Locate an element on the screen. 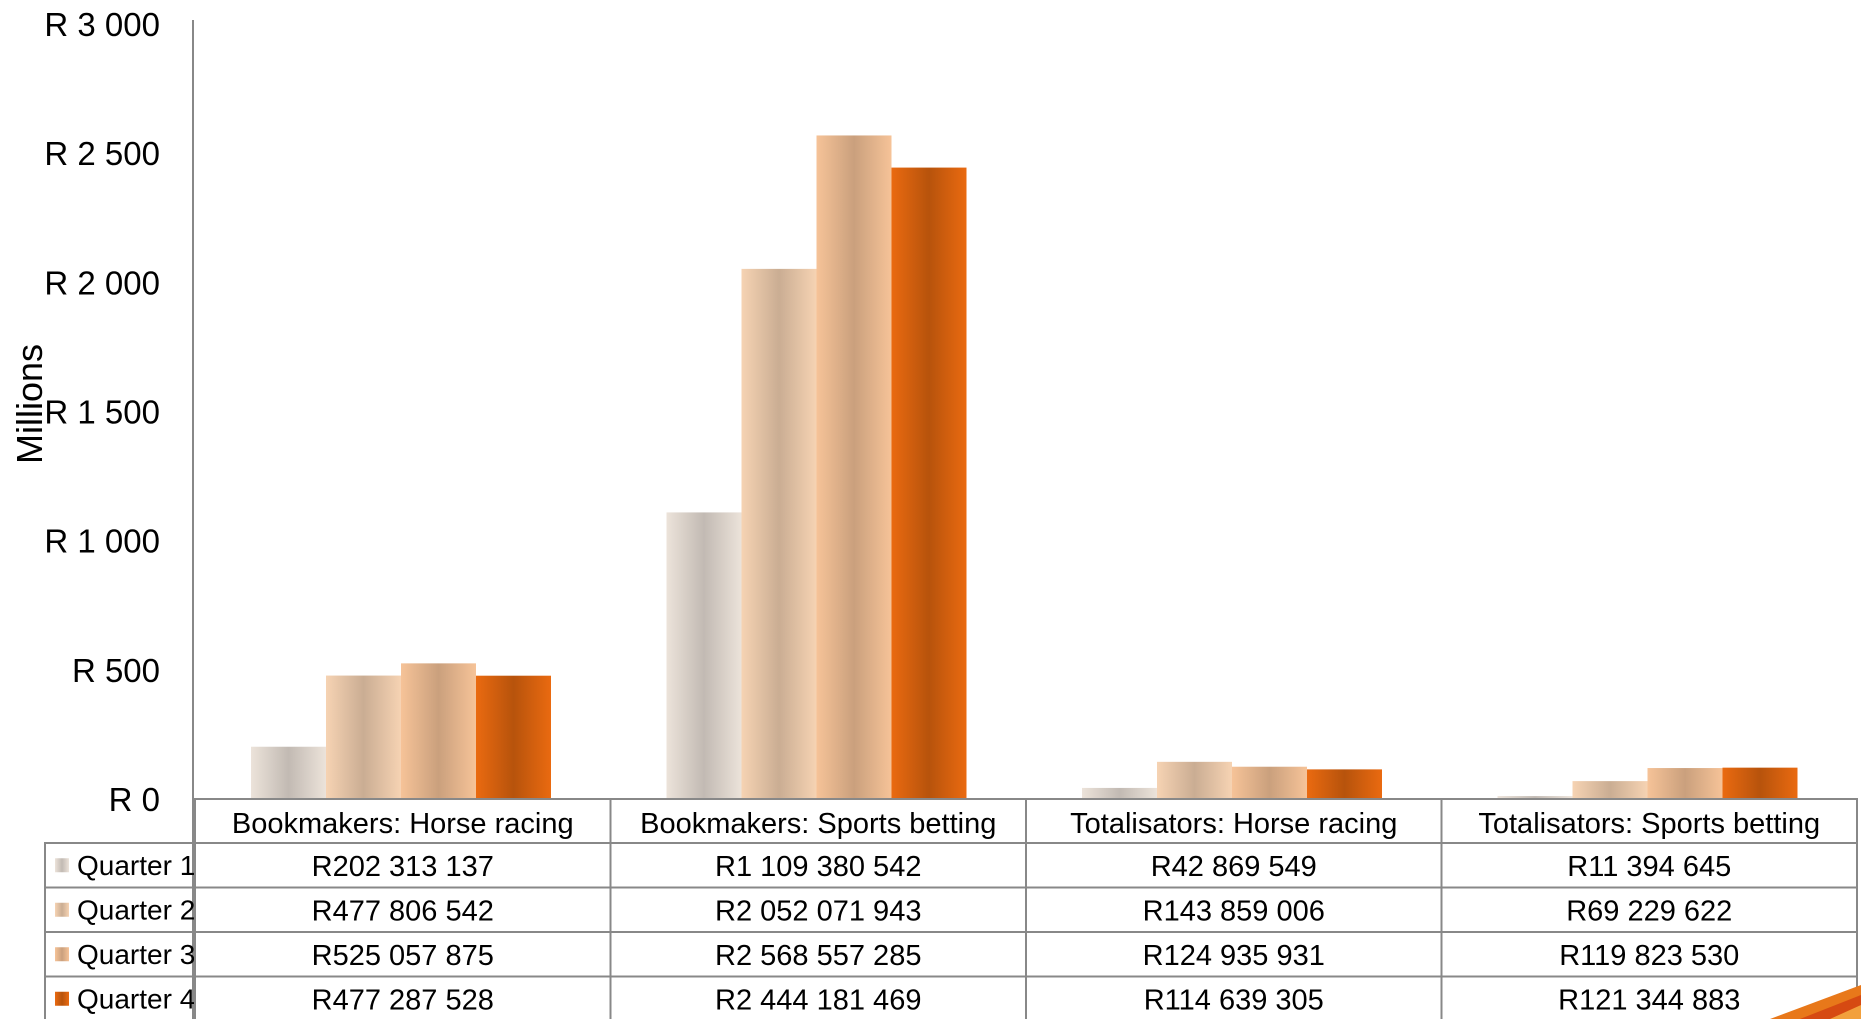  data-value-label: R202 313 137 is located at coordinates (403, 867).